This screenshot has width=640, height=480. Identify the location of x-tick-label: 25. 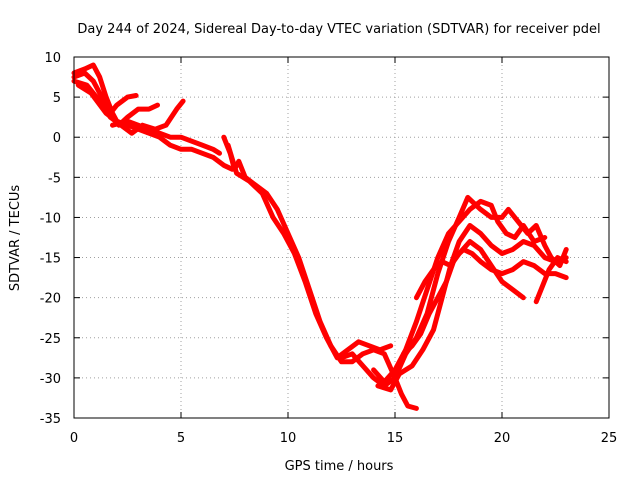
(609, 438).